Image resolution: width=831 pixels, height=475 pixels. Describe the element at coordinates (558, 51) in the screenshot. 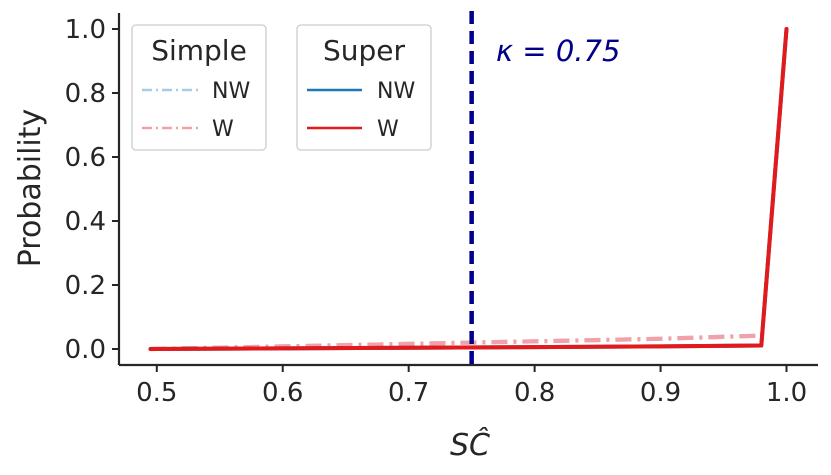

I see `threshold-annotation: κ = 0.75` at that location.